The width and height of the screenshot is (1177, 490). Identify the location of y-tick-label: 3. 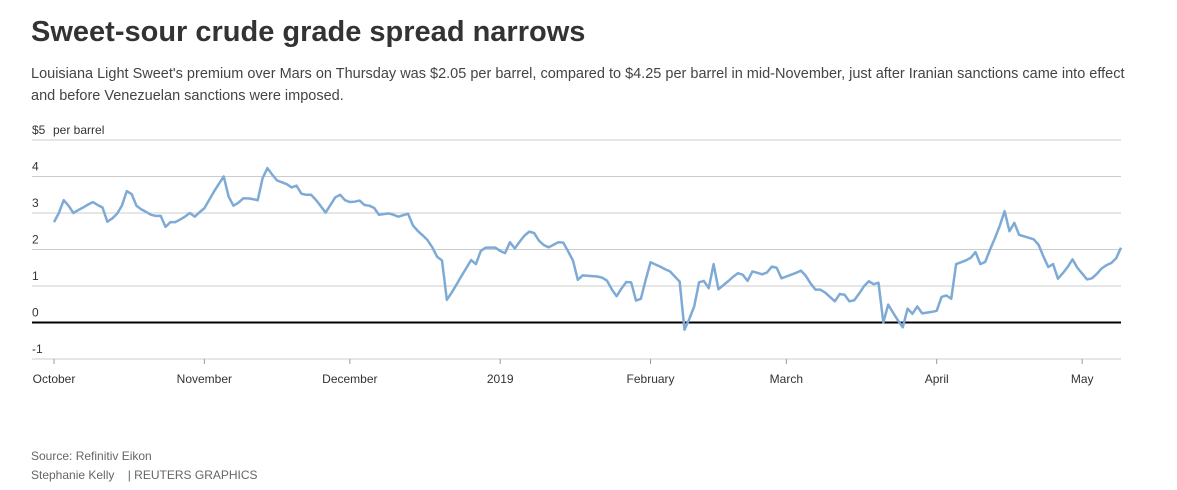
(35, 203).